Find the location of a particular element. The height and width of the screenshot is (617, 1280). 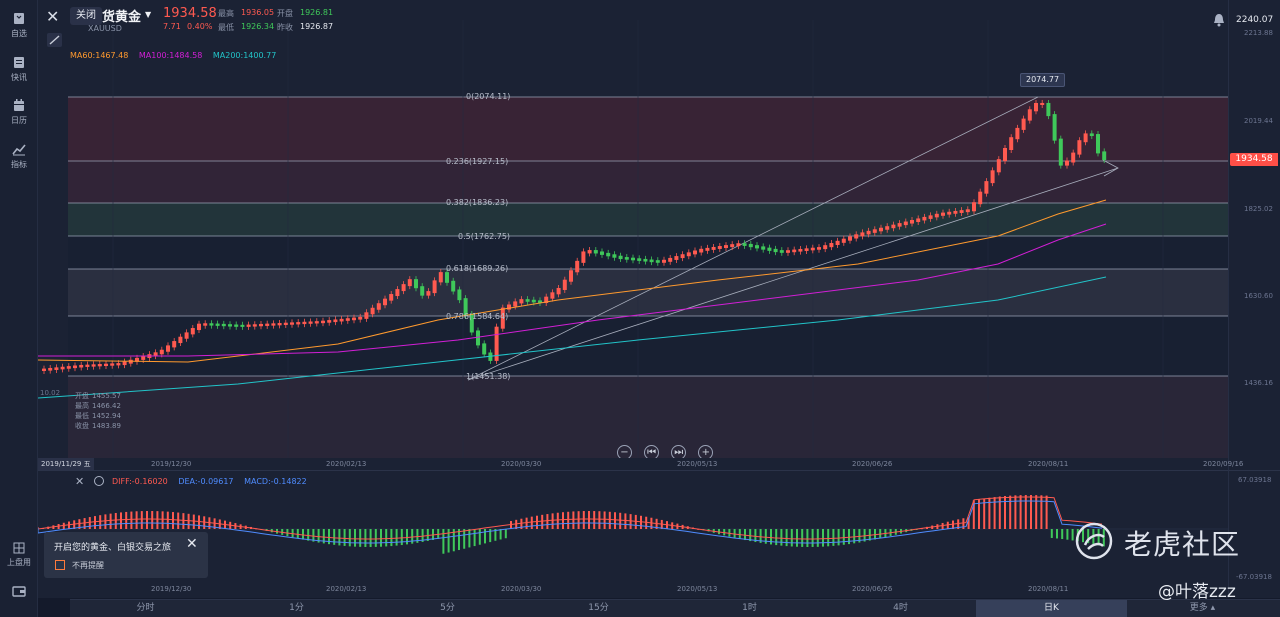

sidebar-item-label: 日历 is located at coordinates (19, 120).